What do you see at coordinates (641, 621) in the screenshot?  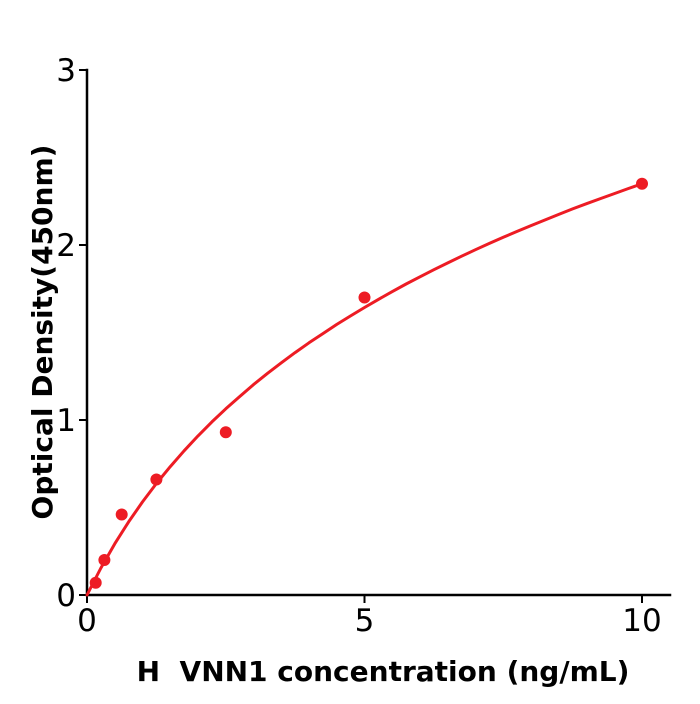 I see `x-tick-label: 10` at bounding box center [641, 621].